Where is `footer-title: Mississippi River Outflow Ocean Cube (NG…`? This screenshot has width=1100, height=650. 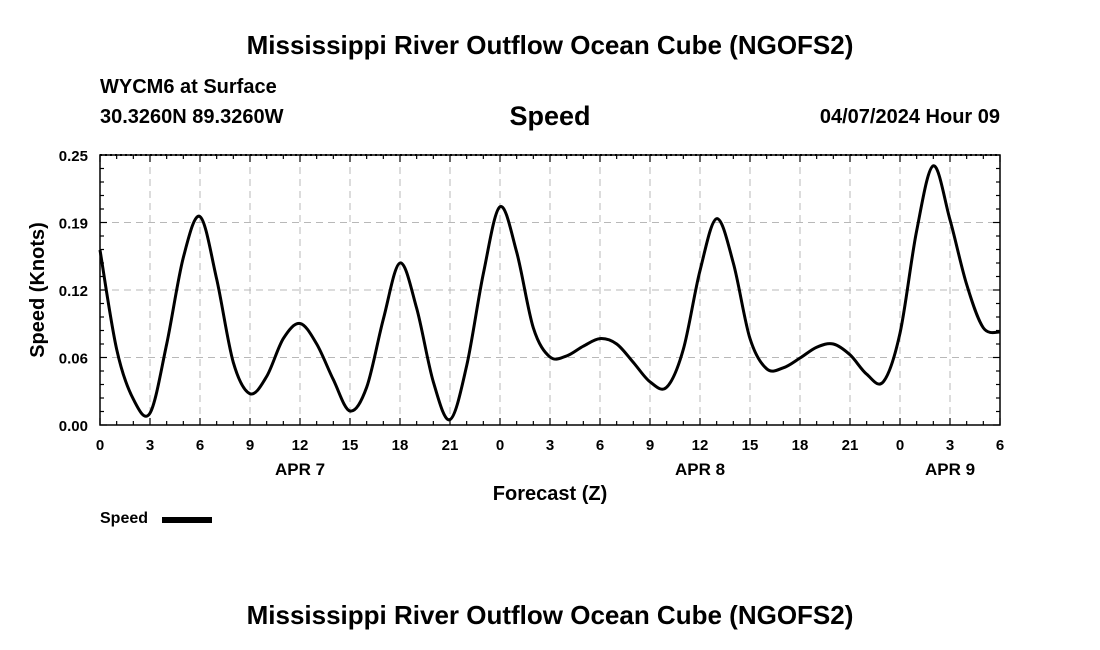 footer-title: Mississippi River Outflow Ocean Cube (NG… is located at coordinates (550, 615).